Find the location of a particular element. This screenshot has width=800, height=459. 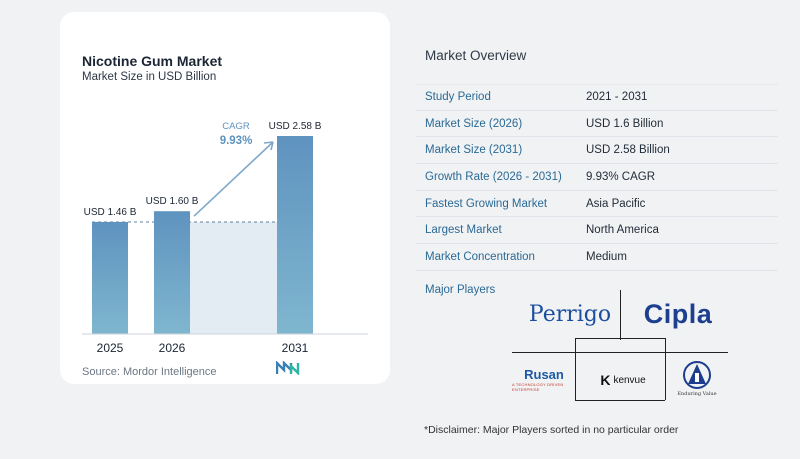

rusan-logo: Rusan A TECHNOLOGY DRIVEN ENTERPRISE is located at coordinates (544, 379).